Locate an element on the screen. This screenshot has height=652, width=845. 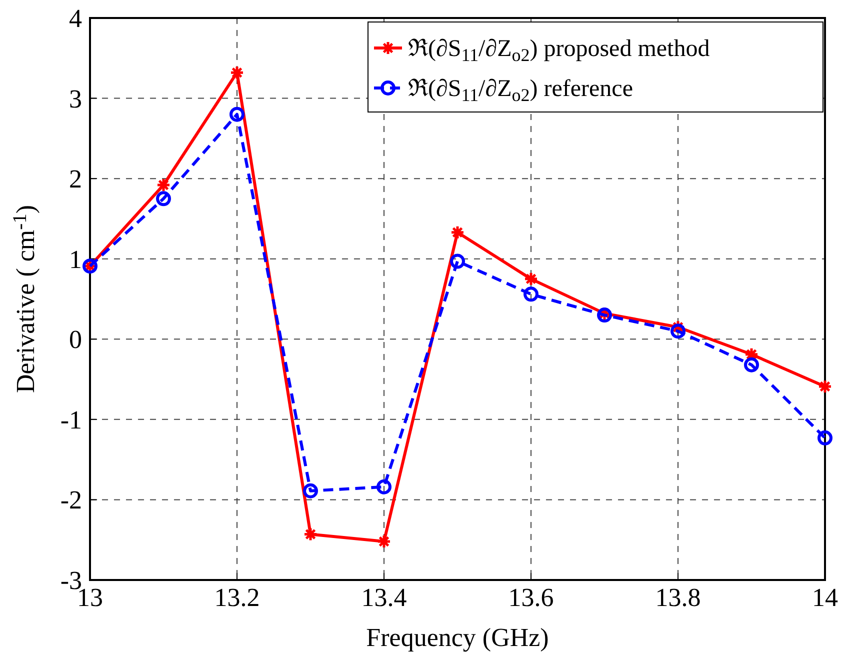
x-tick-label: 14 is located at coordinates (825, 597).